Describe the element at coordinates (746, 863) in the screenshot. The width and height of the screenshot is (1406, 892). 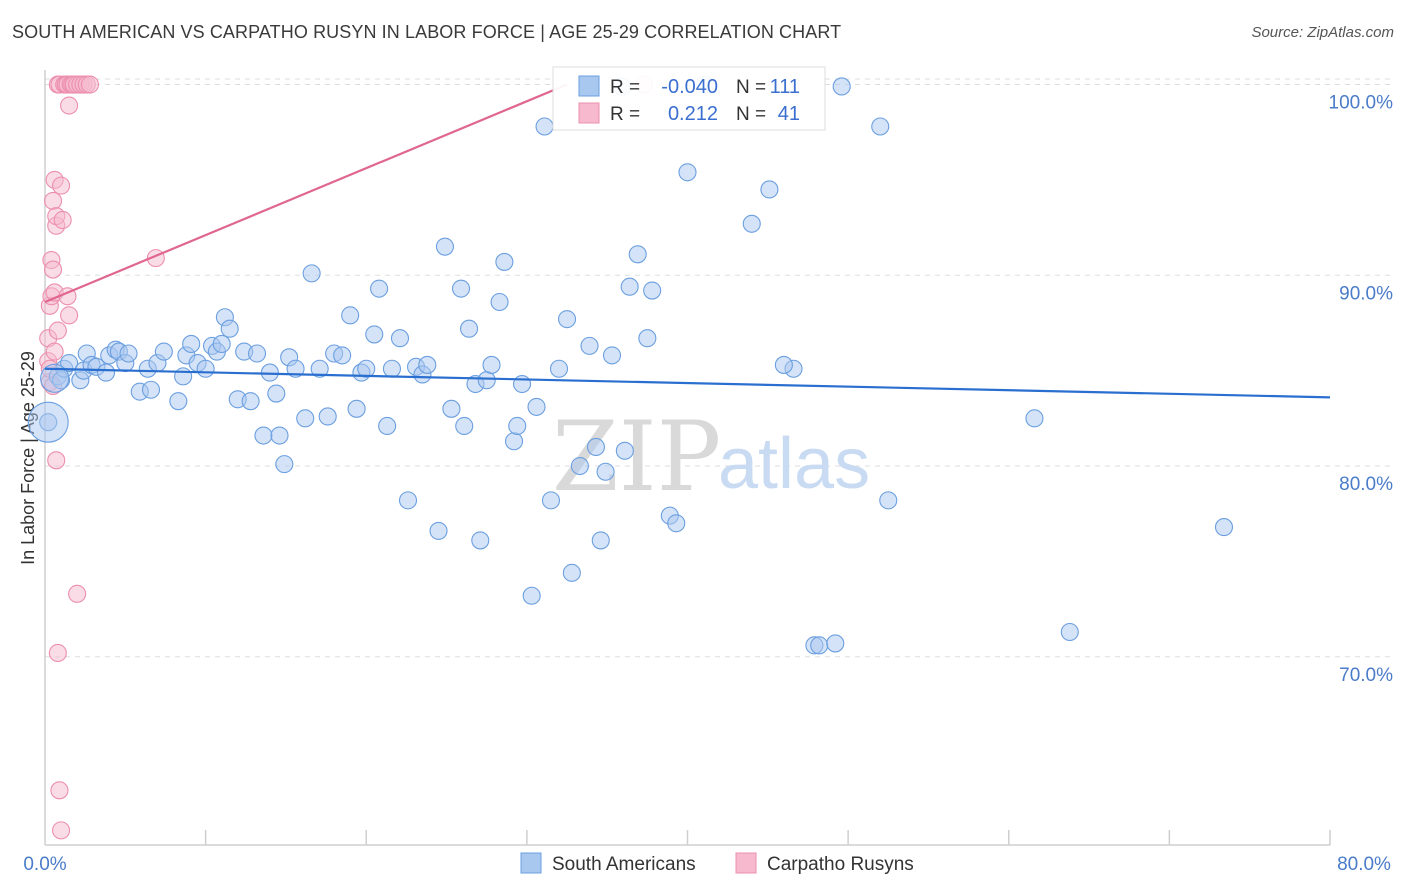
I see `legend-swatch-carpatho-rusyns` at that location.